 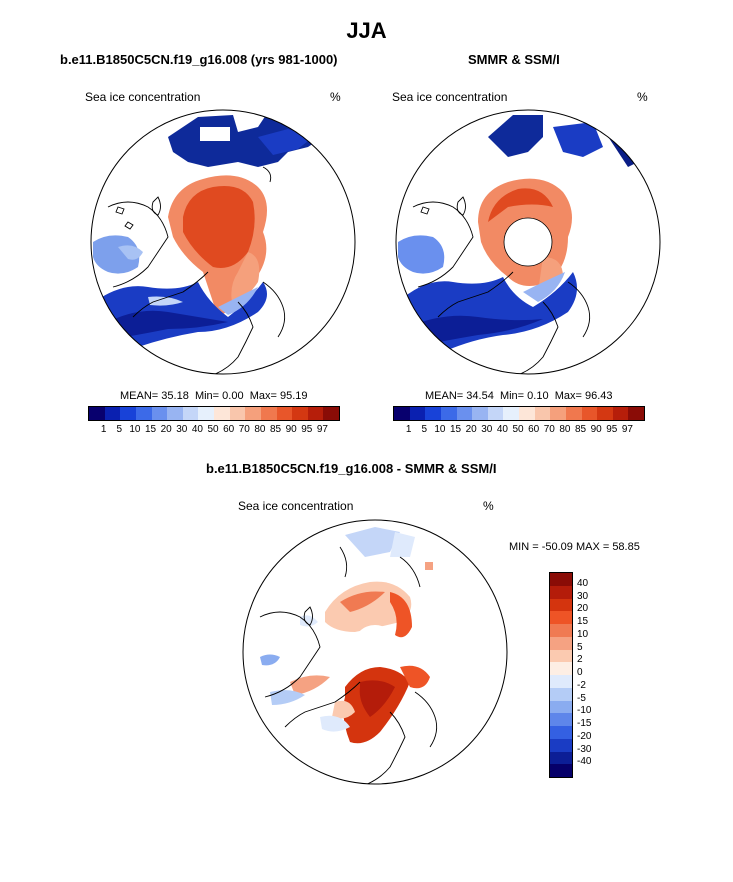 What do you see at coordinates (598, 396) in the screenshot?
I see `obs-max-value: 96.43` at bounding box center [598, 396].